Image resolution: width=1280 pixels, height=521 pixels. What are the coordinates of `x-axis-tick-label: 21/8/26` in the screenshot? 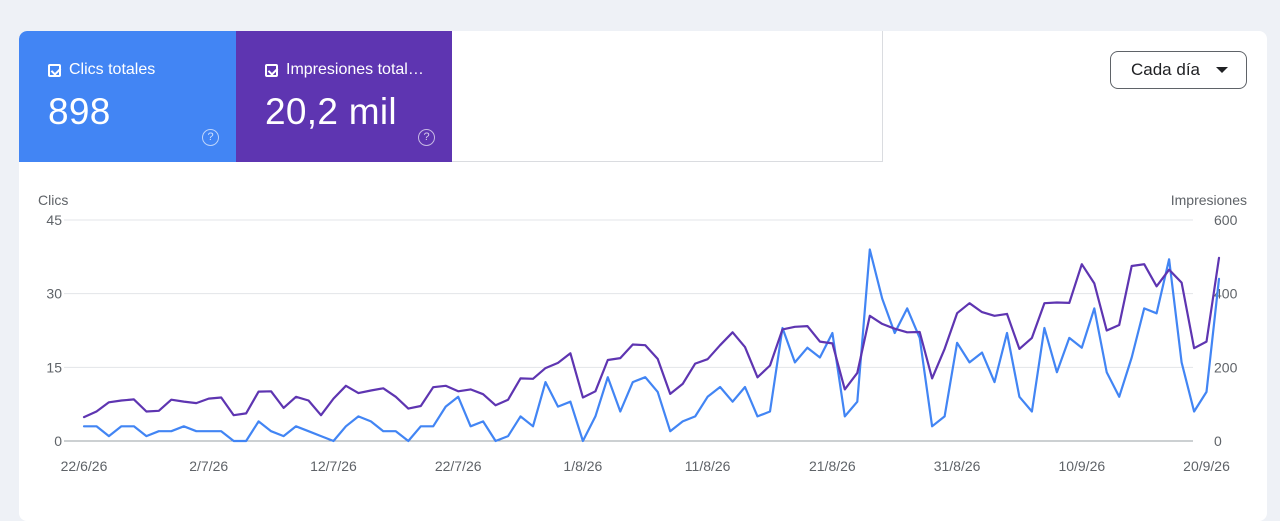 It's located at (832, 466).